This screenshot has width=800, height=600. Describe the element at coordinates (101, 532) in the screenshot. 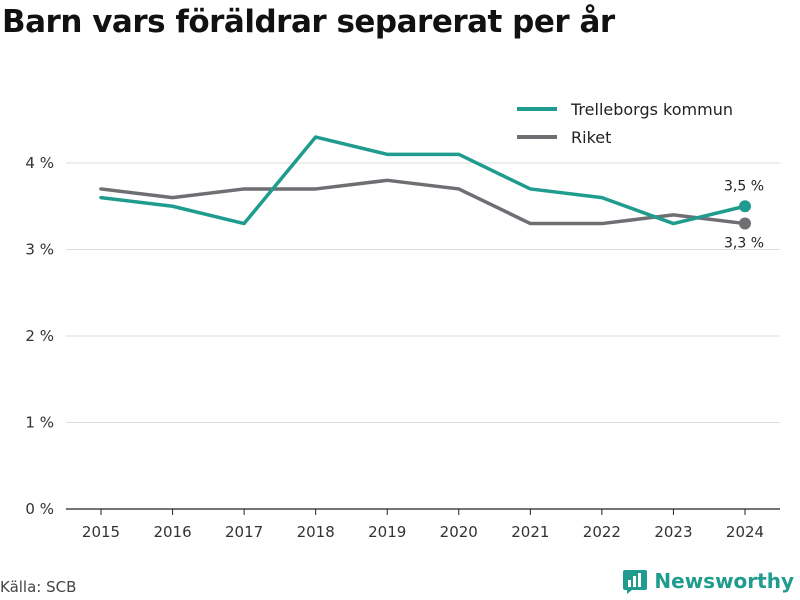

I see `x-tick-label: 2015` at that location.